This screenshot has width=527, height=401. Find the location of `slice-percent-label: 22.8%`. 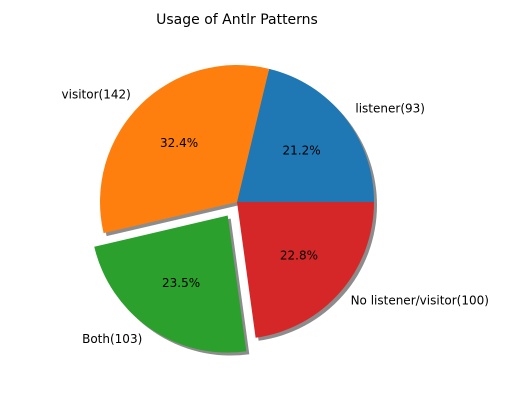

slice-percent-label: 22.8% is located at coordinates (299, 256).